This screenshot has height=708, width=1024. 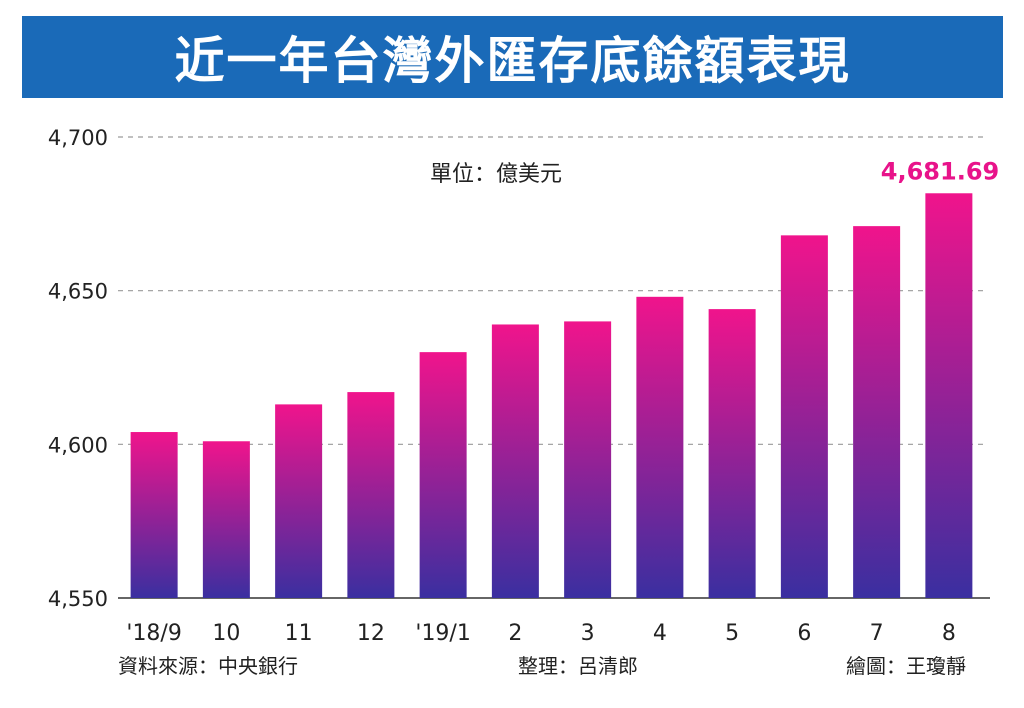 What do you see at coordinates (515, 633) in the screenshot?
I see `x-tick-label: 2` at bounding box center [515, 633].